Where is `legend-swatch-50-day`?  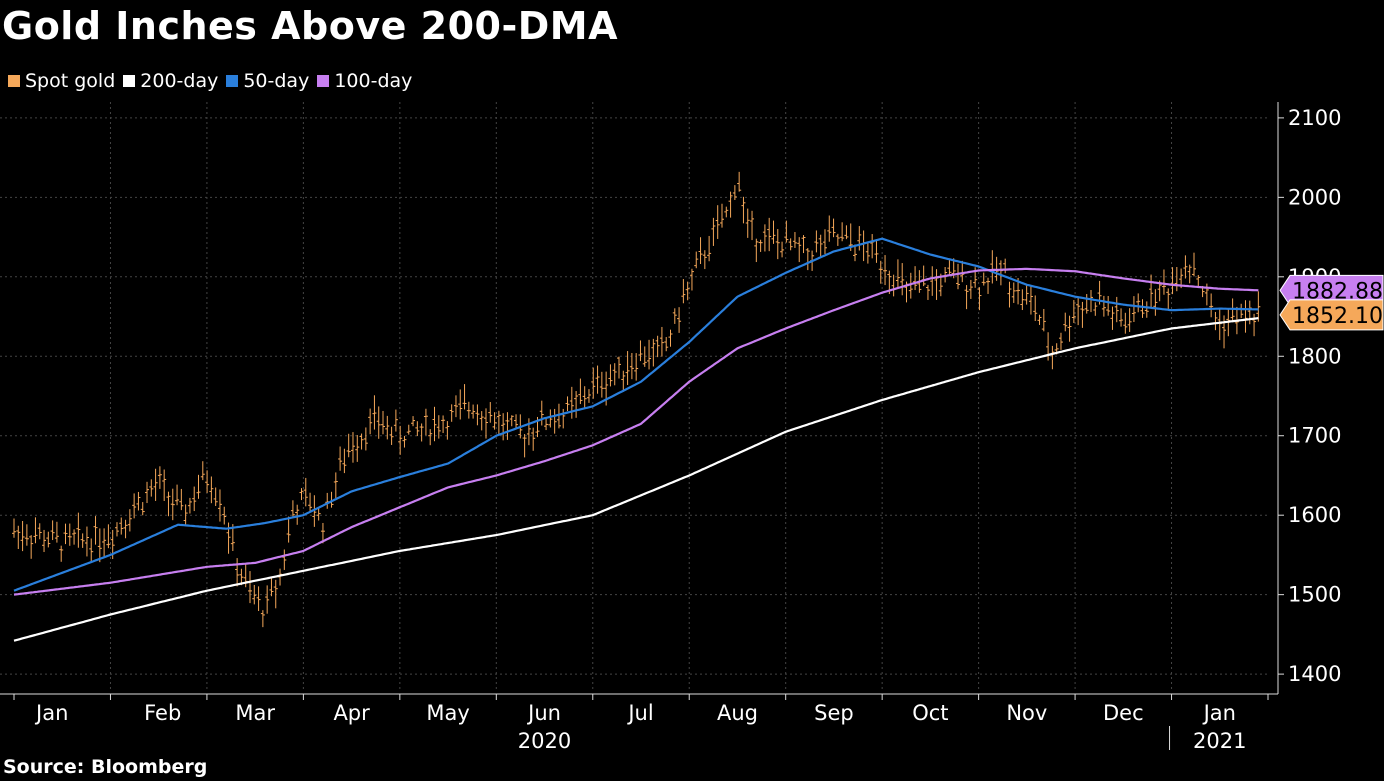
legend-swatch-50-day is located at coordinates (232, 81).